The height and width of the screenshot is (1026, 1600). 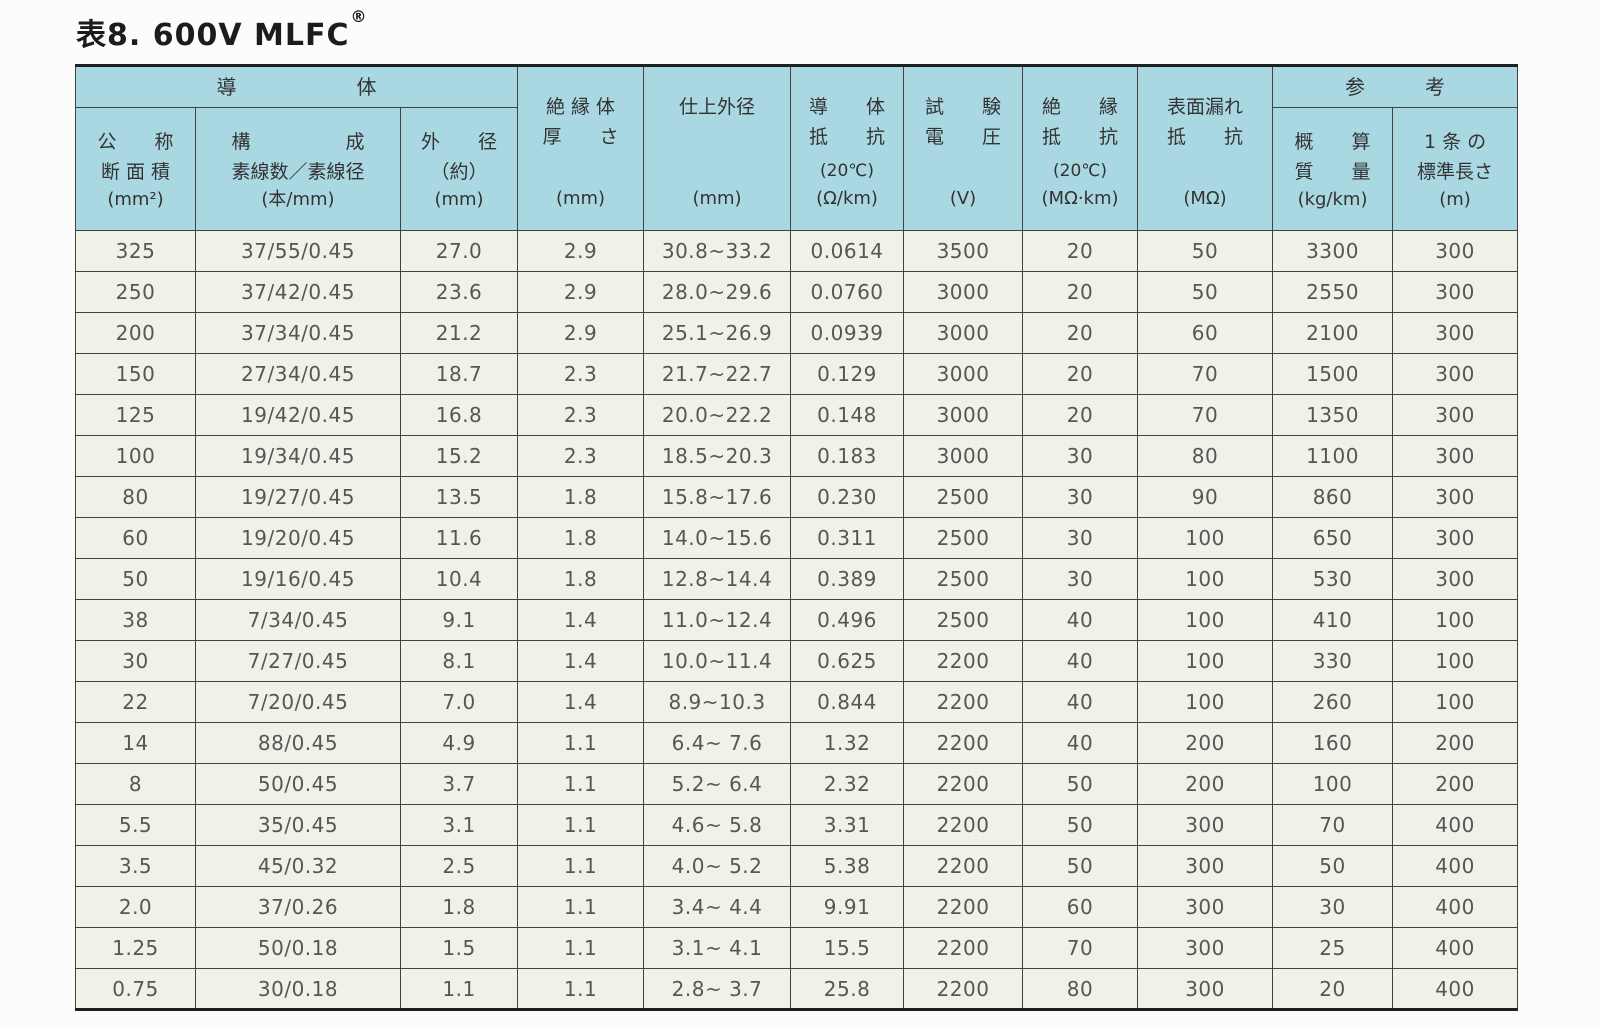 What do you see at coordinates (1205, 702) in the screenshot?
I see `table-cell-surface-leakage-resistance: 100` at bounding box center [1205, 702].